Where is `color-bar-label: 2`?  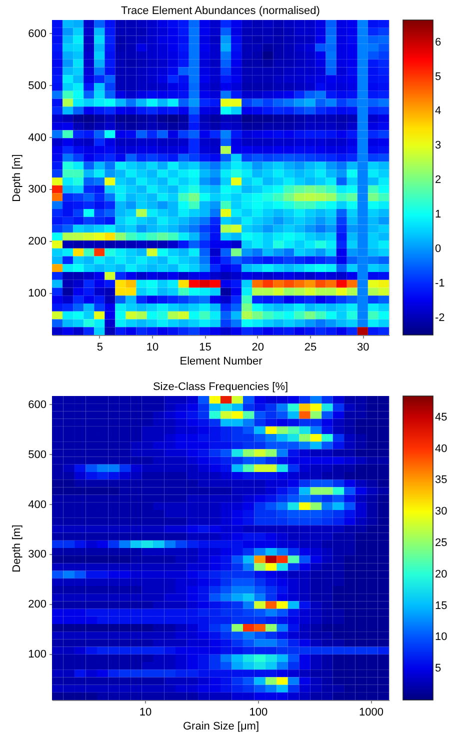 color-bar-label: 2 is located at coordinates (438, 180).